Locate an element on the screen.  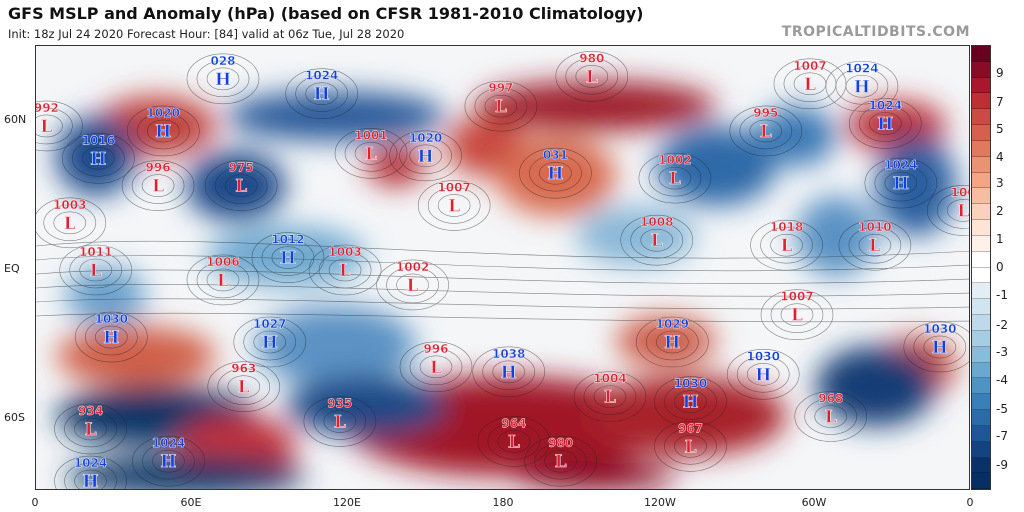
high-pressure-center: 1020 H is located at coordinates (163, 124).